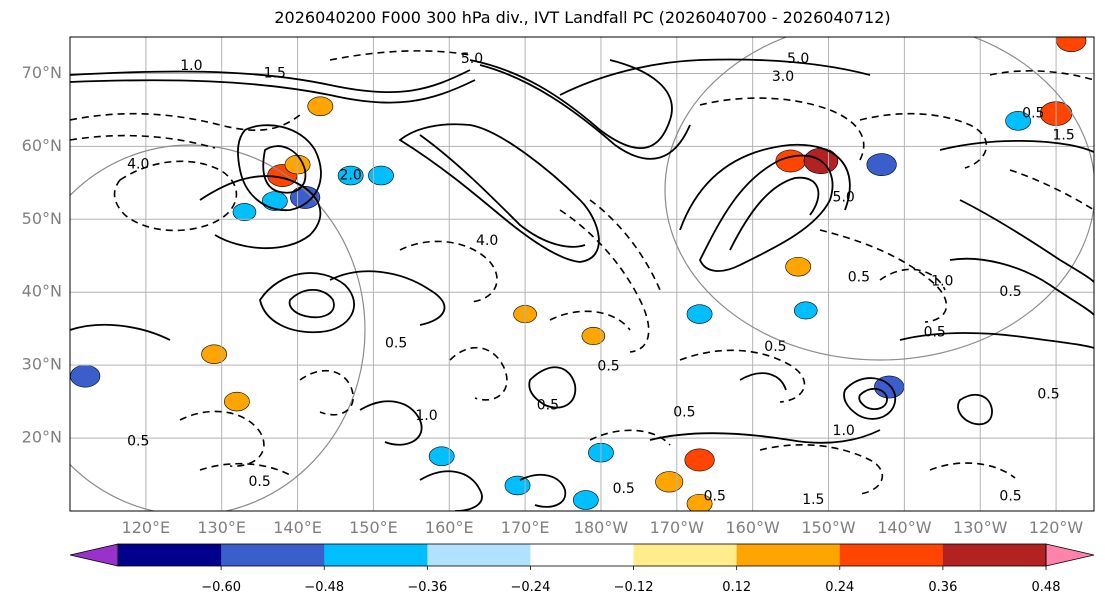 Image resolution: width=1105 pixels, height=604 pixels. What do you see at coordinates (42, 255) in the screenshot?
I see `latitude-labels: 20°N 30°N 40°N 50°N 60°N 70°N` at bounding box center [42, 255].